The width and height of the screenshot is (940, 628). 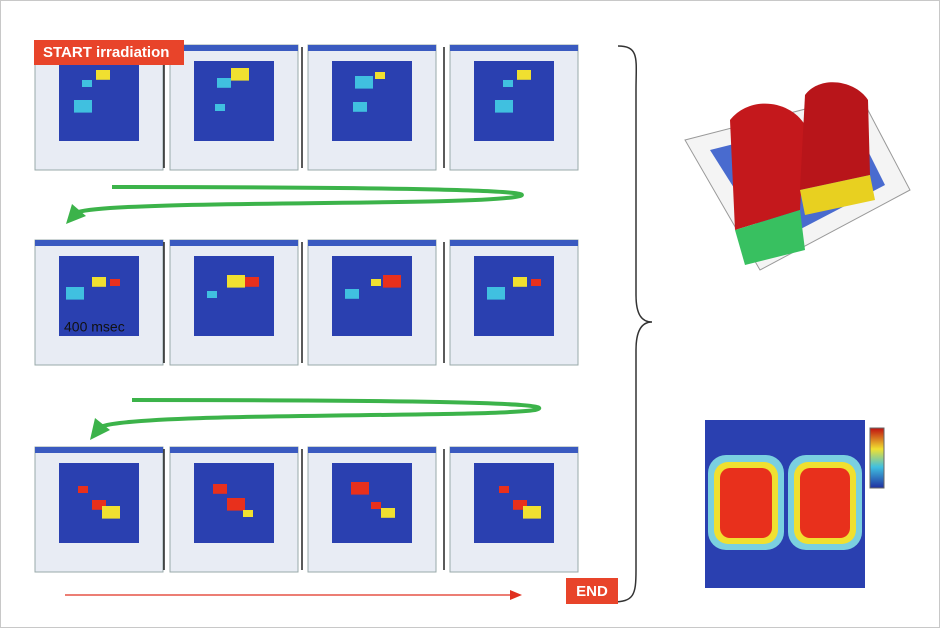 I want to click on end-label: END, so click(x=592, y=591).